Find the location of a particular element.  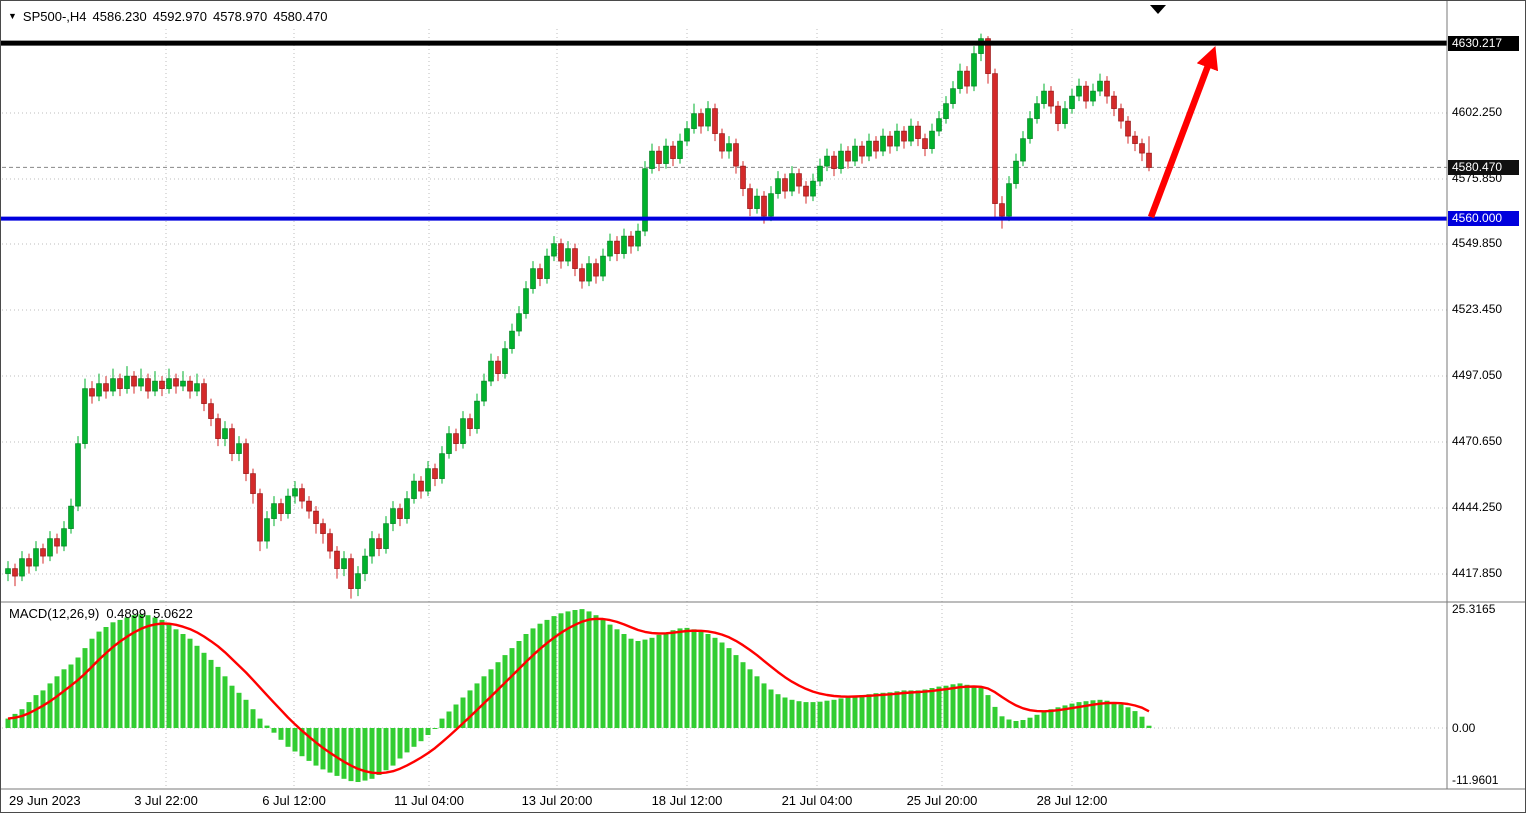

ohlc-open-value: 4586.230 is located at coordinates (119, 16).